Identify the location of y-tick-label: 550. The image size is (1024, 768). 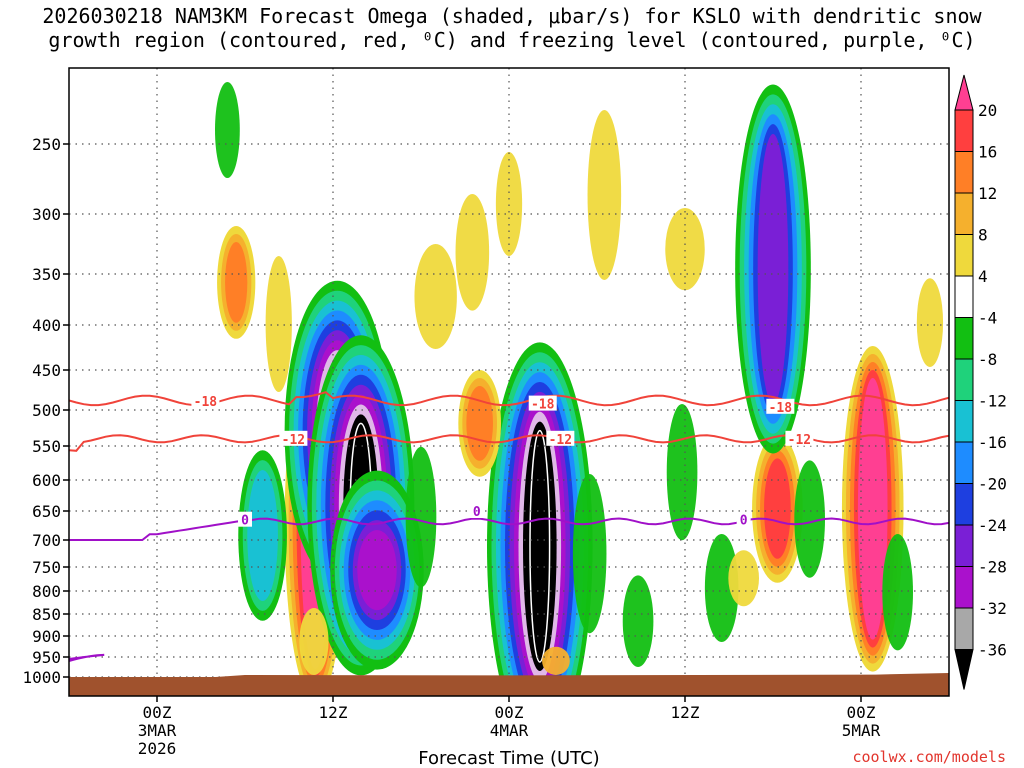
(46, 446).